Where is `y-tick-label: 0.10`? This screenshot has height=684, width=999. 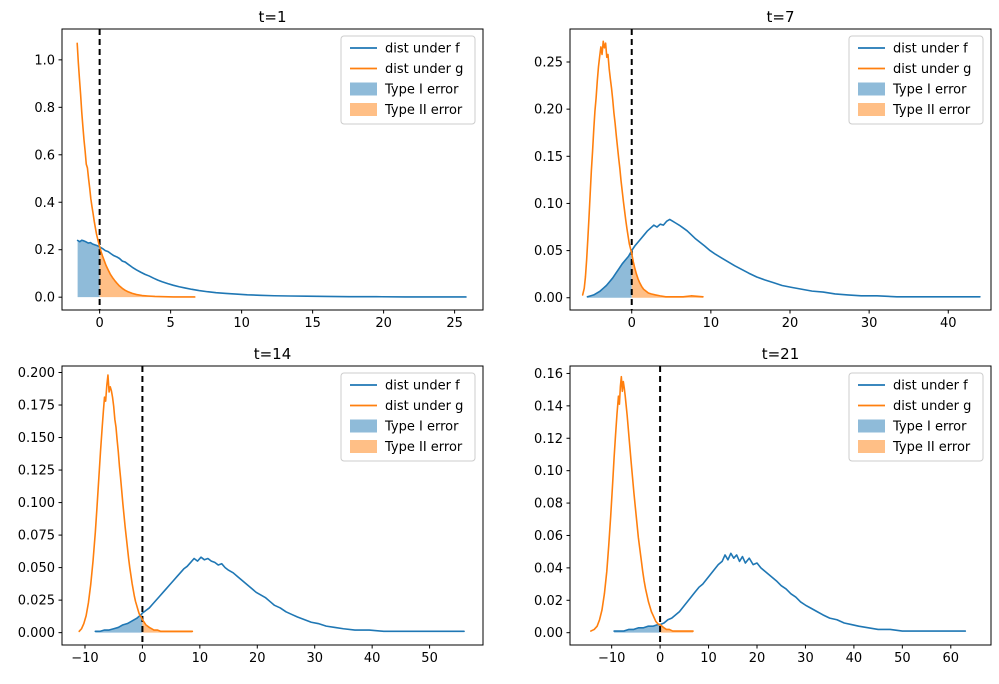 y-tick-label: 0.10 is located at coordinates (548, 471).